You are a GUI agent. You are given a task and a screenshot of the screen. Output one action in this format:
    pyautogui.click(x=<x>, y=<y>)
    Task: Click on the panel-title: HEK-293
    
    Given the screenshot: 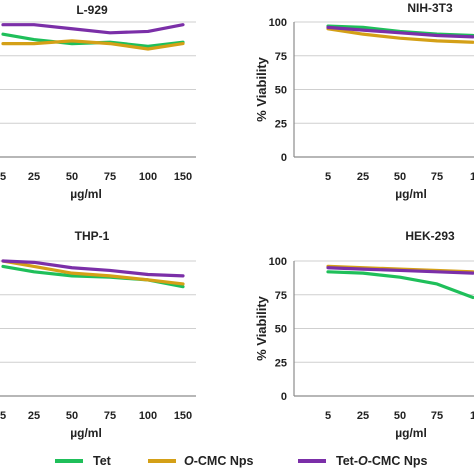 What is the action you would take?
    pyautogui.click(x=430, y=236)
    